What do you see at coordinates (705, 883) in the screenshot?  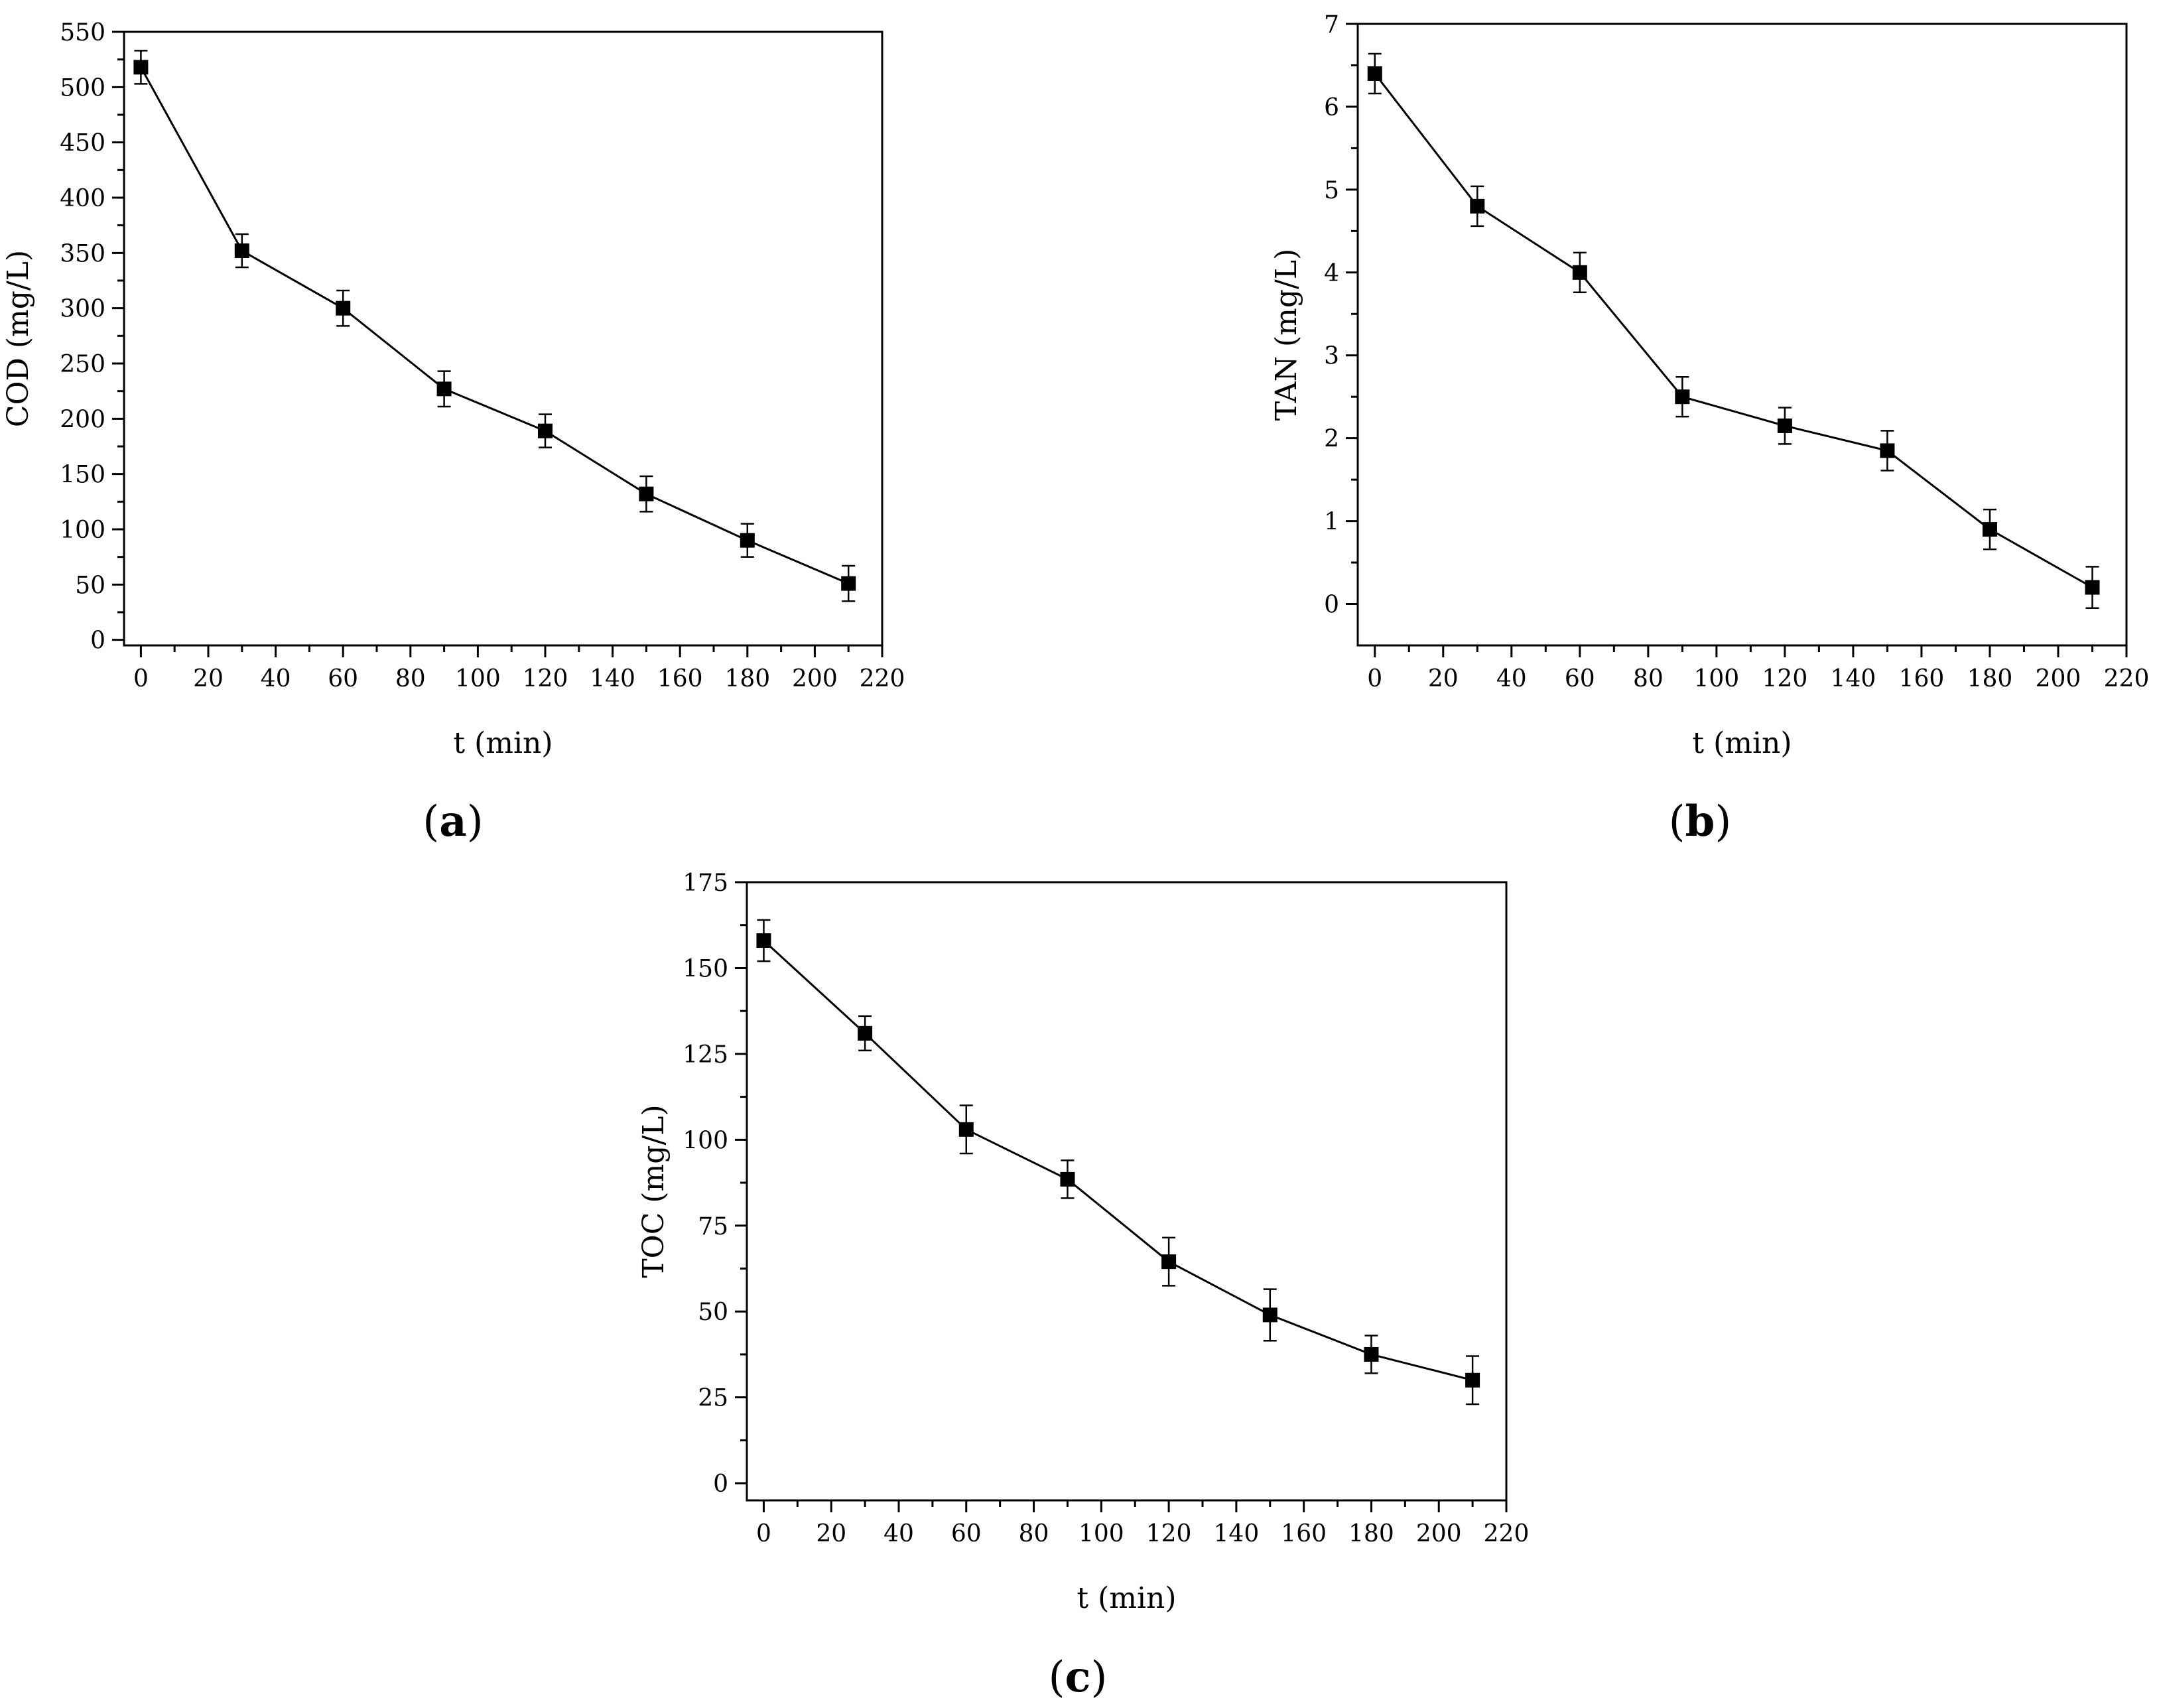 I see `y-tick-label: 175` at bounding box center [705, 883].